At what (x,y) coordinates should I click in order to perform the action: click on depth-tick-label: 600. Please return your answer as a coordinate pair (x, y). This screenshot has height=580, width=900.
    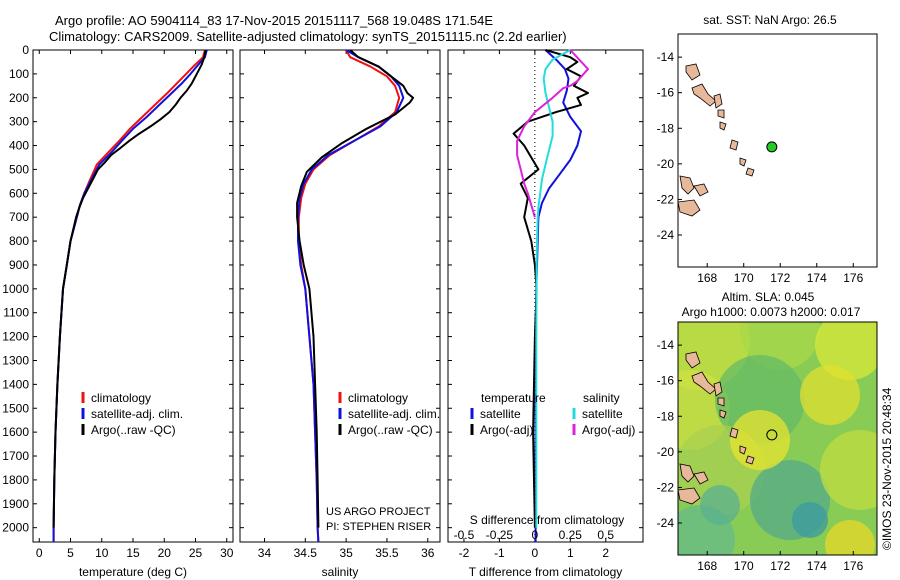
    Looking at the image, I should click on (19, 193).